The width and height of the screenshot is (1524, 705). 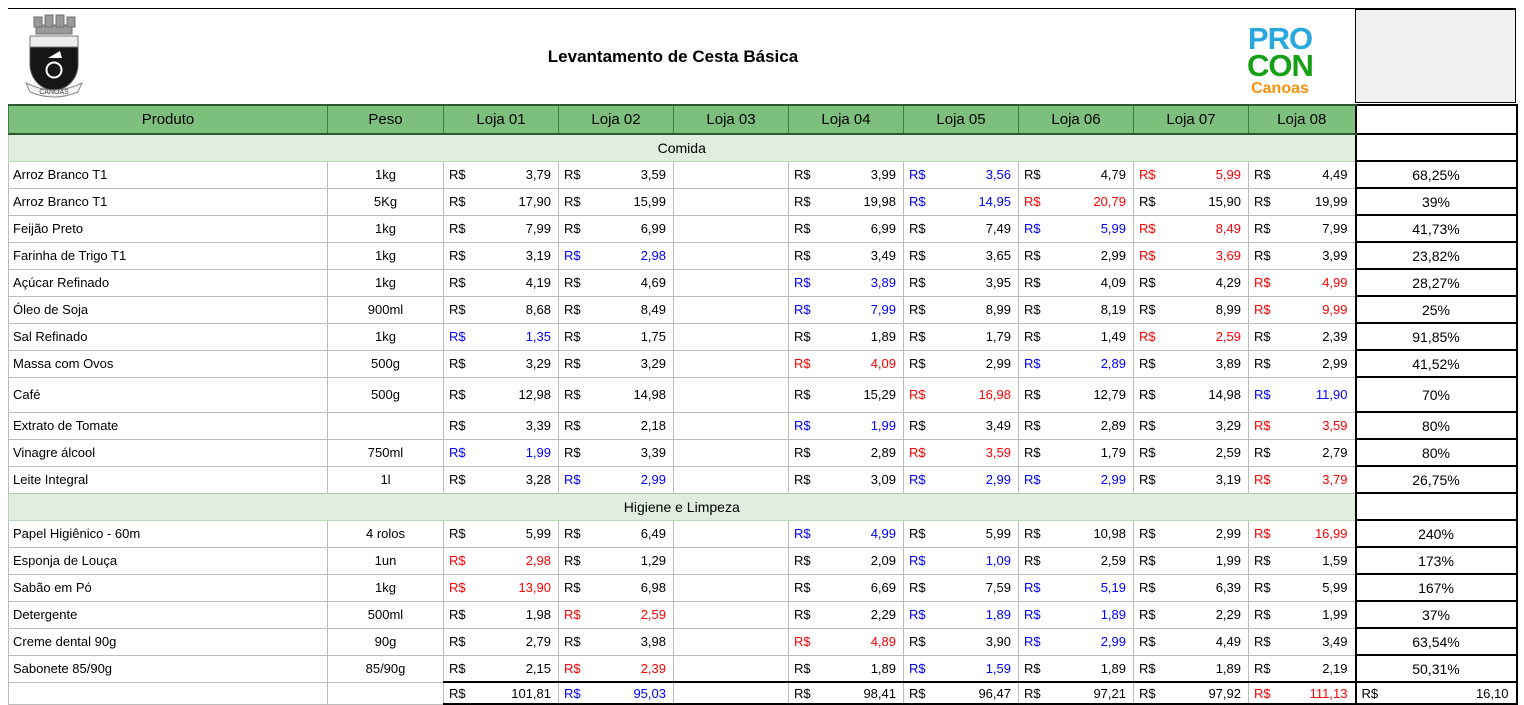 What do you see at coordinates (998, 533) in the screenshot?
I see `price-value: 5,99` at bounding box center [998, 533].